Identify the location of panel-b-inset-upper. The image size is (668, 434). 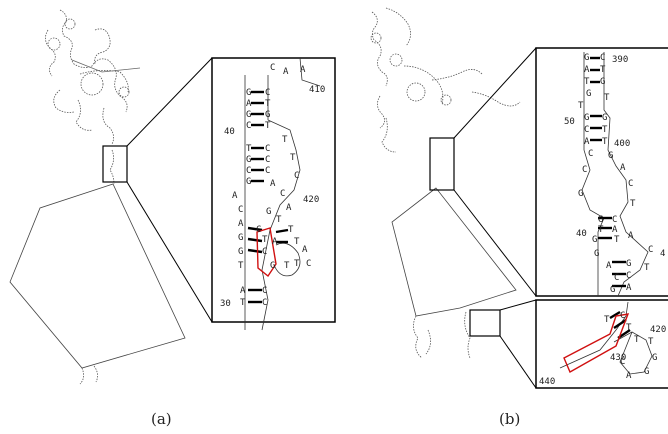
(601, 172).